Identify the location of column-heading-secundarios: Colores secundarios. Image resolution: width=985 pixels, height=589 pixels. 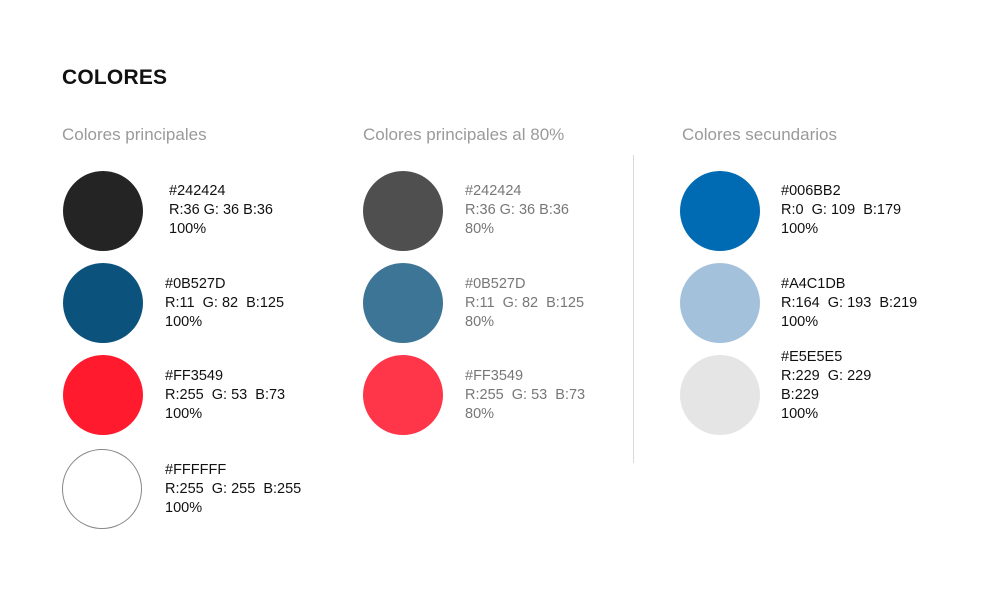
(759, 134).